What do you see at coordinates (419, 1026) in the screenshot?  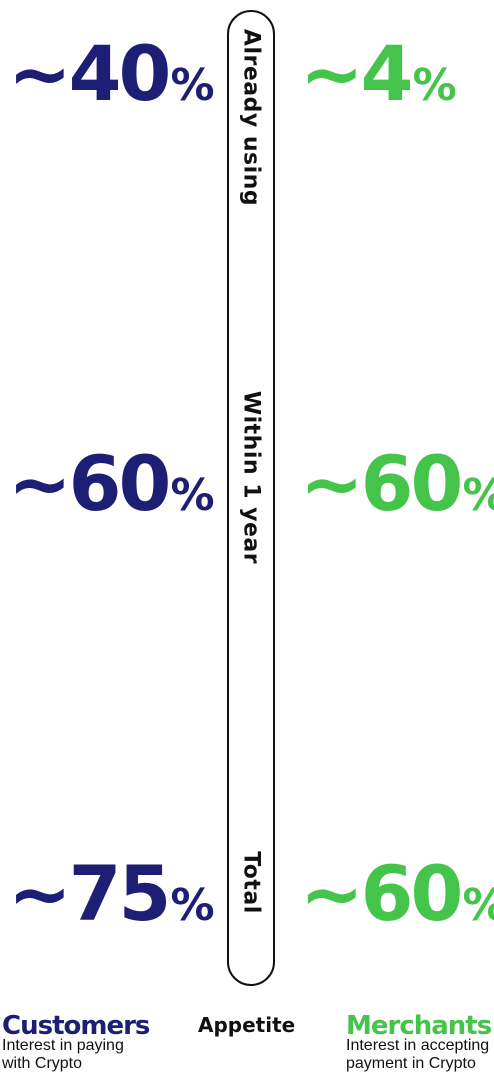 I see `merchants-title: Merchants` at bounding box center [419, 1026].